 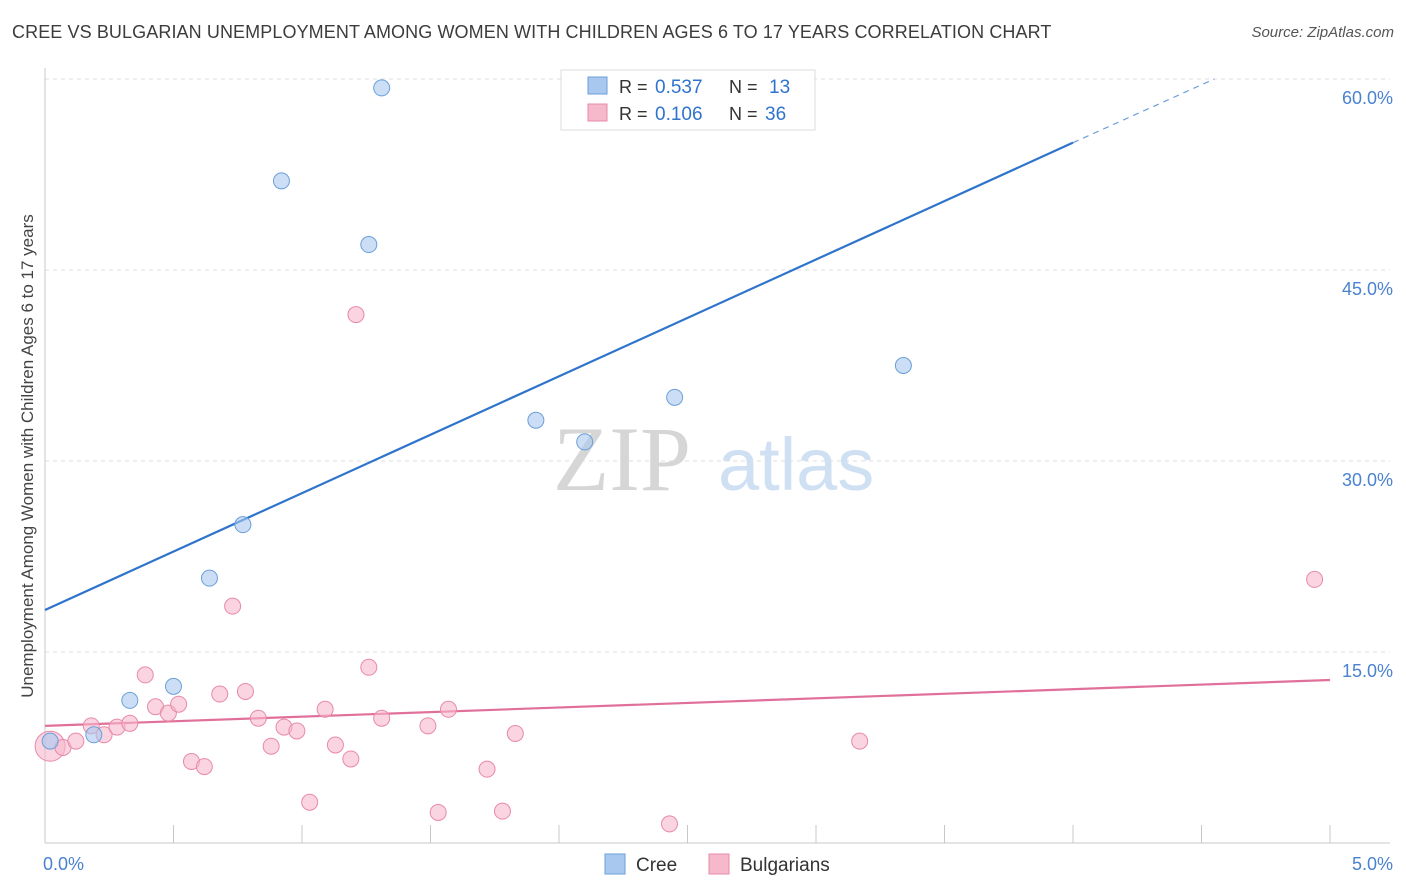 What do you see at coordinates (1367, 480) in the screenshot?
I see `y-tick-label-1: 30.0%` at bounding box center [1367, 480].